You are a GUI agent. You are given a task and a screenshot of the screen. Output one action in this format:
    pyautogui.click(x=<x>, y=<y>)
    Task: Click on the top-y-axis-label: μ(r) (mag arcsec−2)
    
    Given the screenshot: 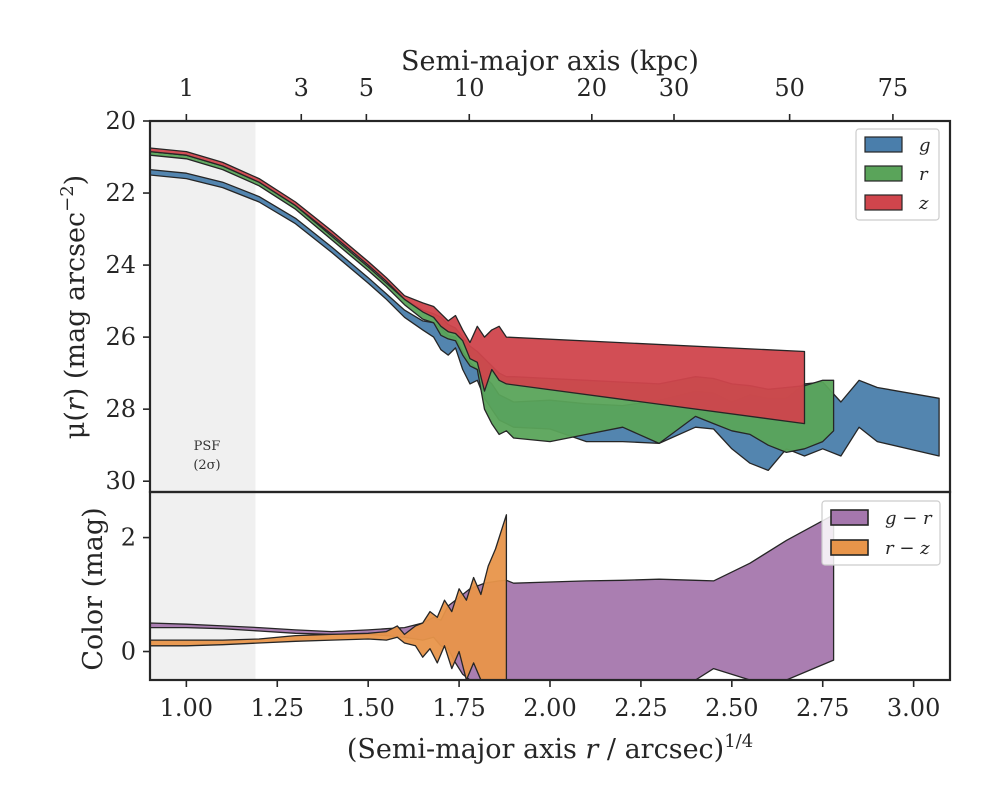 What is the action you would take?
    pyautogui.click(x=74, y=307)
    